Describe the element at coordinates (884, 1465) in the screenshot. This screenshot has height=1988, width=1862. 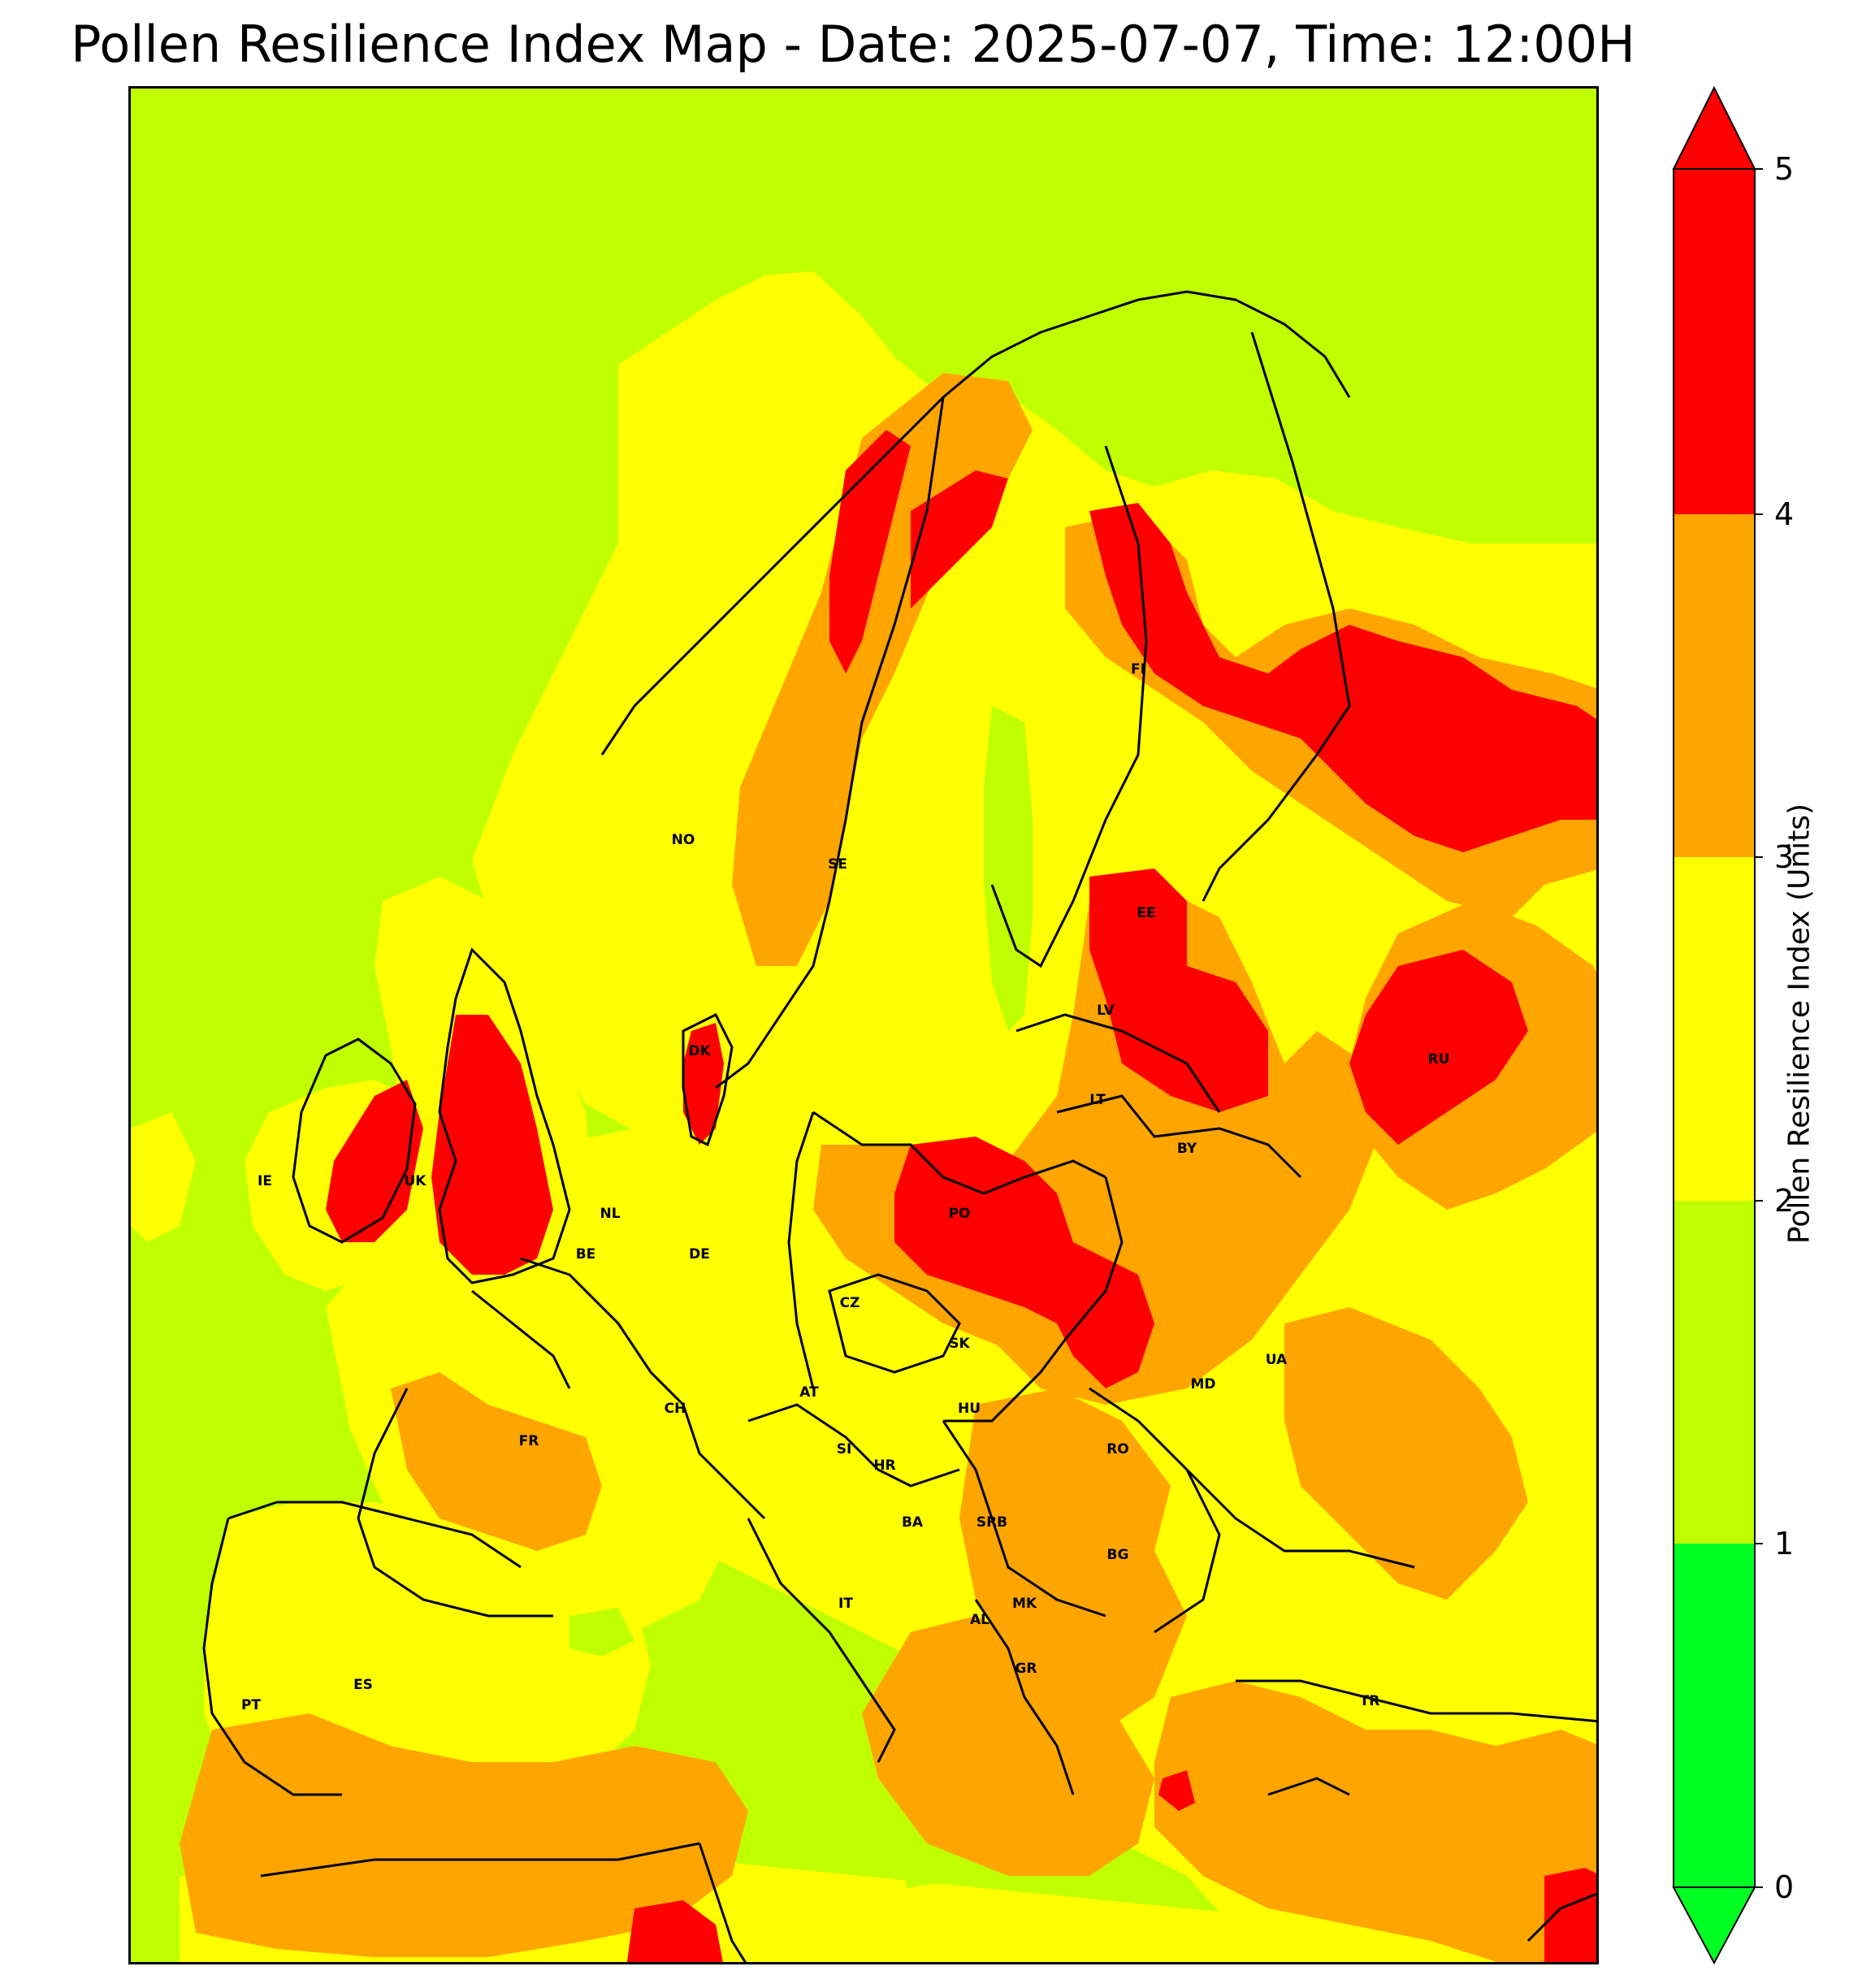
I see `country-label-hr: HR` at that location.